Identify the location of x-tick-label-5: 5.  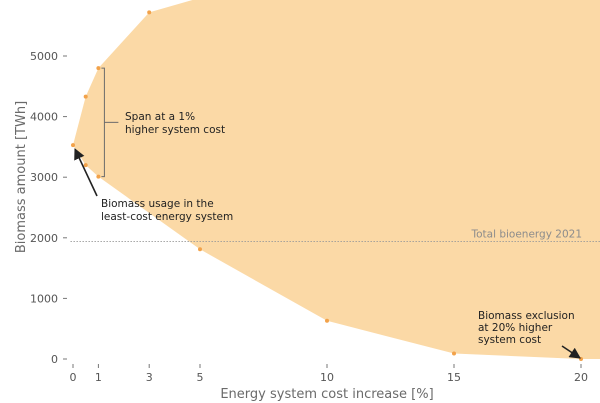
(200, 377).